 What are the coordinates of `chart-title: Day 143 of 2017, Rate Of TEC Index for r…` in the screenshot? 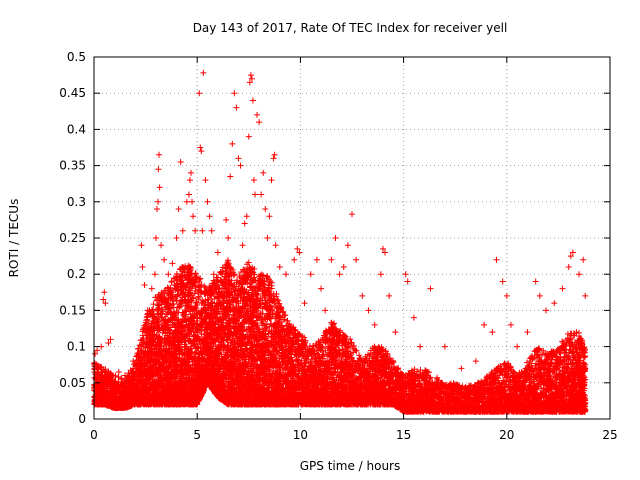 It's located at (350, 28).